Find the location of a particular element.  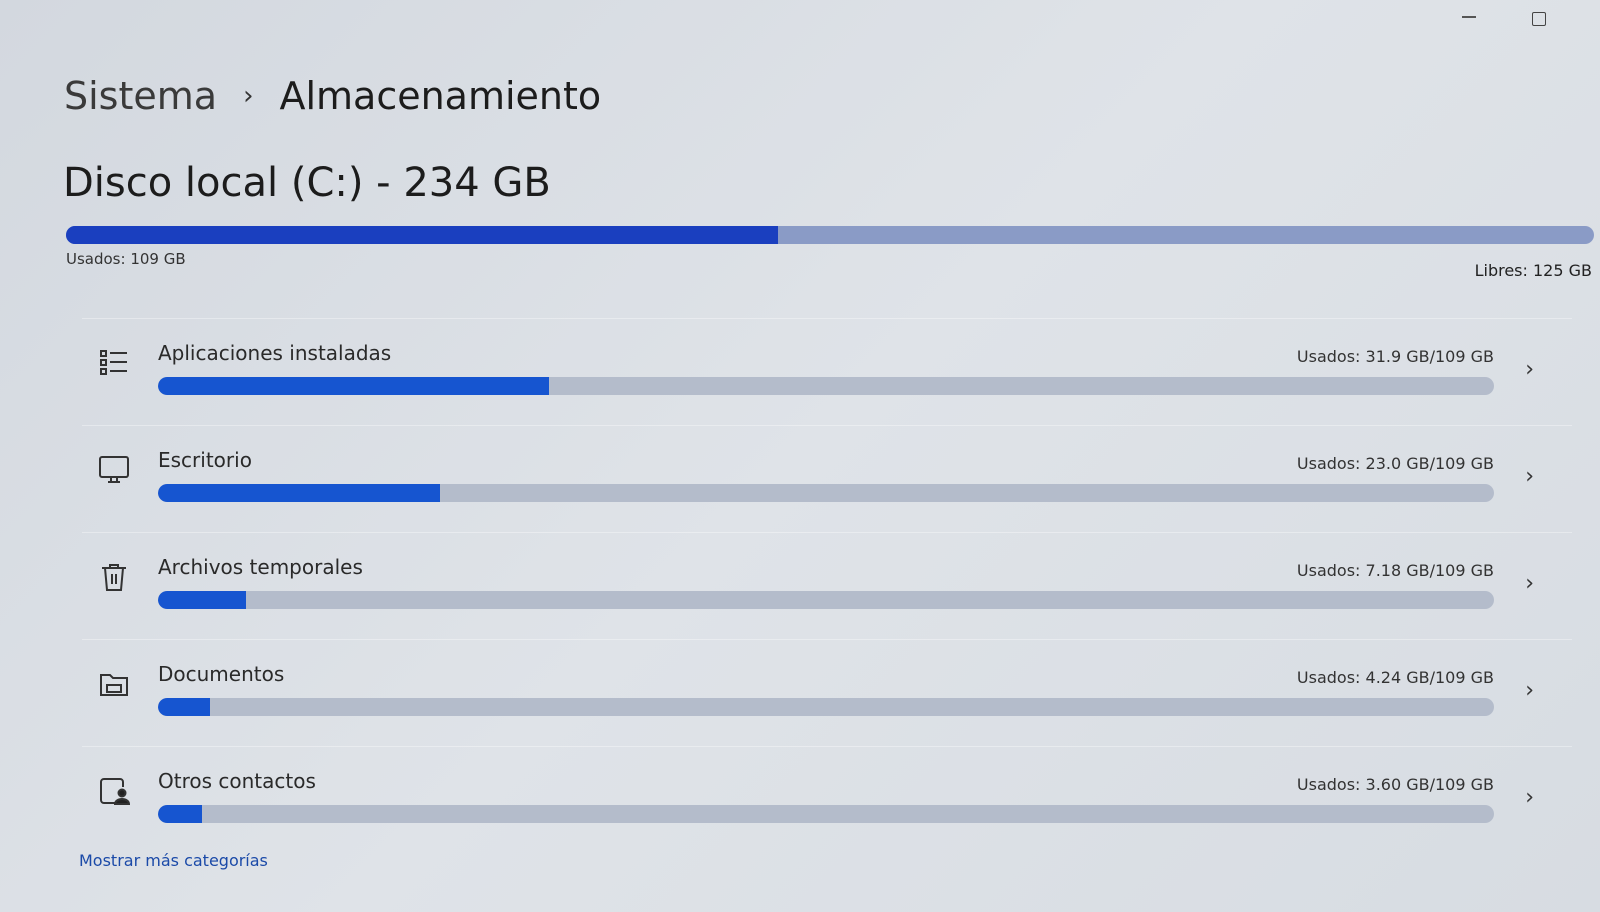

show-more-categories-link: Mostrar más categorías is located at coordinates (173, 860).